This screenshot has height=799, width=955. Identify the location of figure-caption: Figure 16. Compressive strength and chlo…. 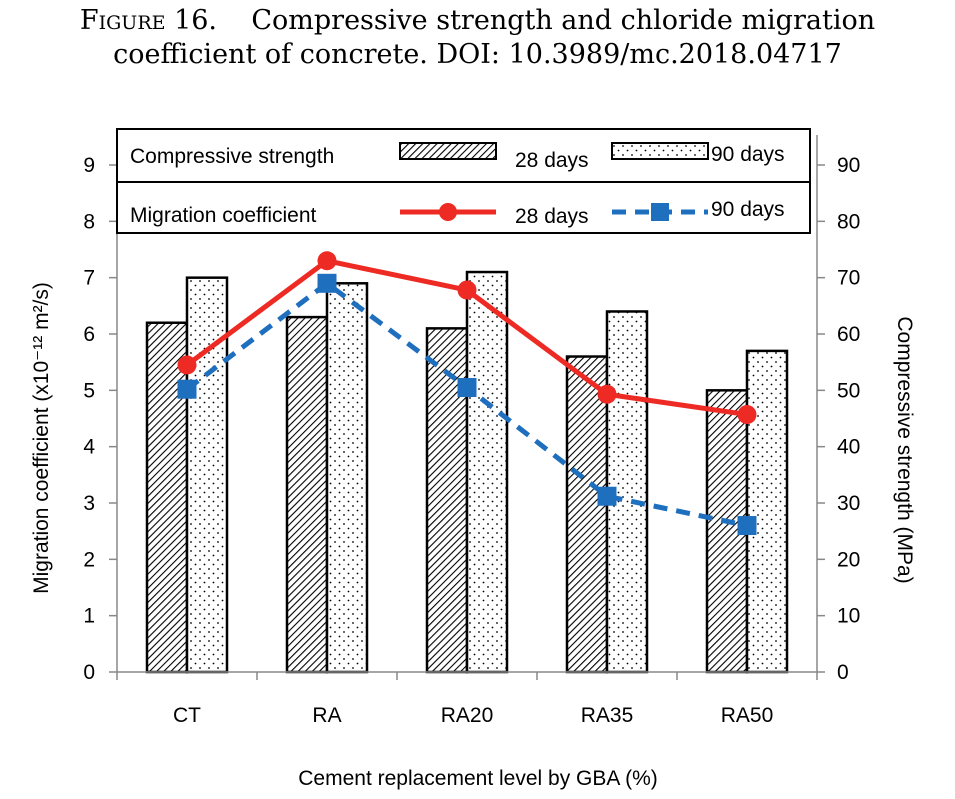
(477, 38).